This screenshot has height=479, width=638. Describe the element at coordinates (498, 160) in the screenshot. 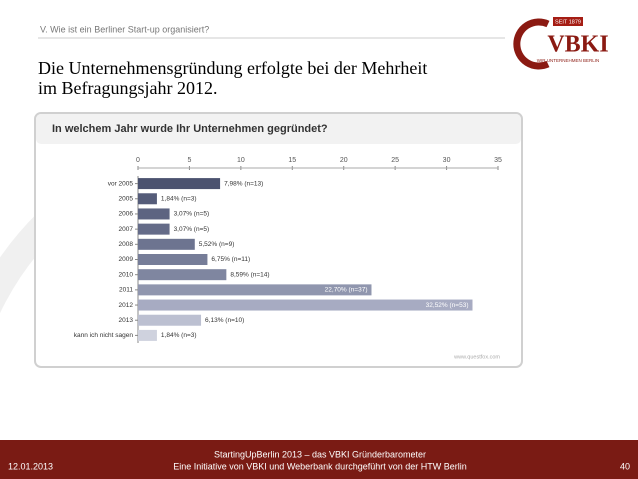

I see `x-tick-label: 35` at that location.